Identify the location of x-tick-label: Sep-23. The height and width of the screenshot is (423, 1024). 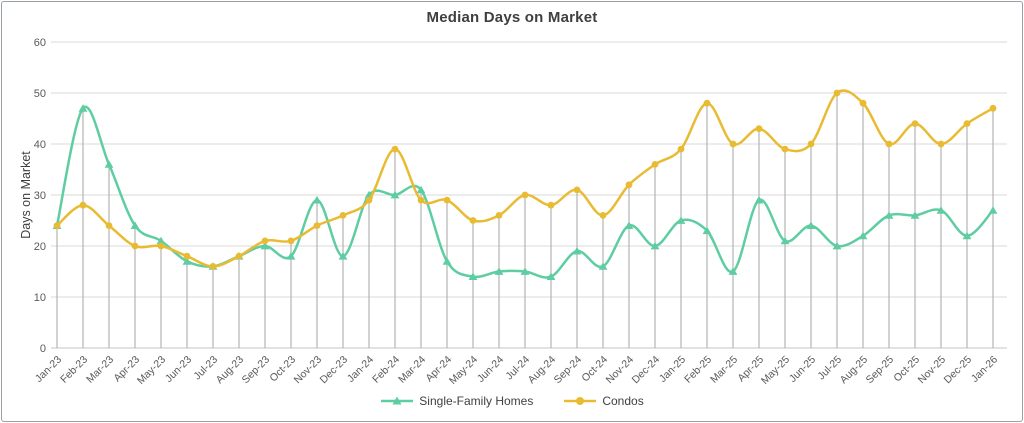
(256, 370).